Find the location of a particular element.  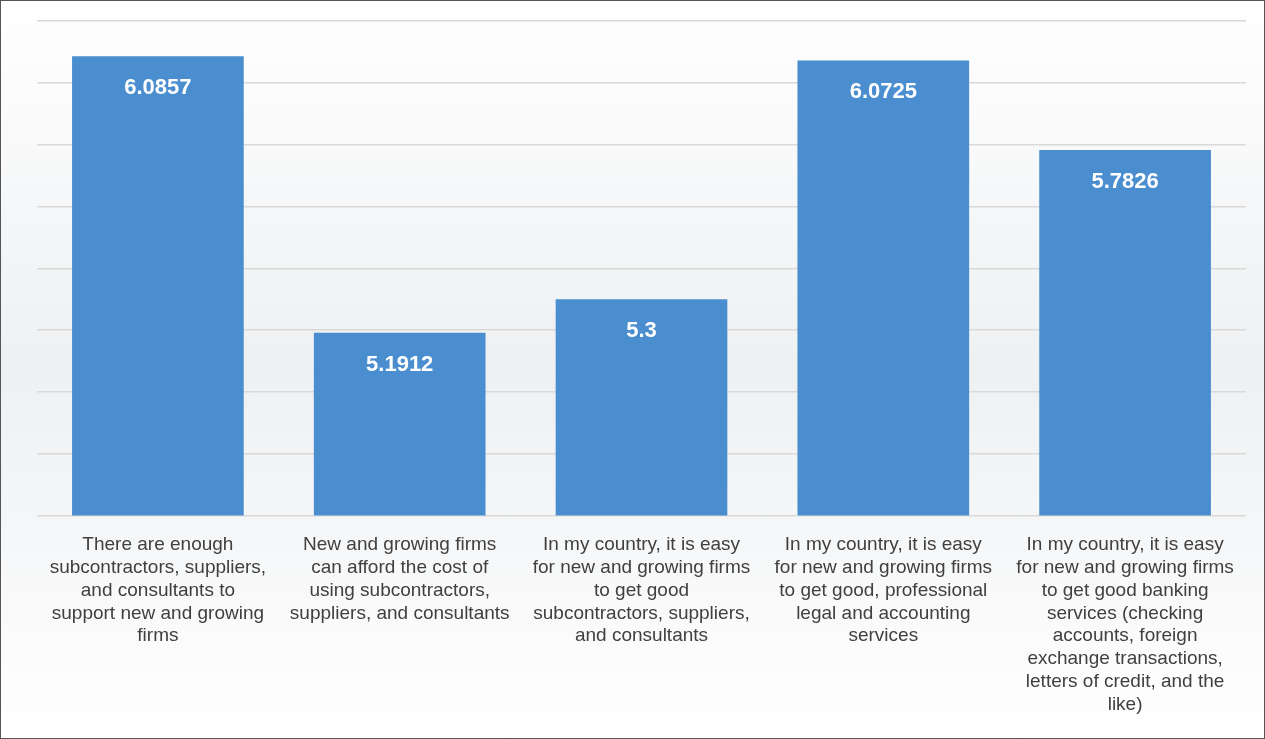

data-label: 5.7826 is located at coordinates (1125, 181).